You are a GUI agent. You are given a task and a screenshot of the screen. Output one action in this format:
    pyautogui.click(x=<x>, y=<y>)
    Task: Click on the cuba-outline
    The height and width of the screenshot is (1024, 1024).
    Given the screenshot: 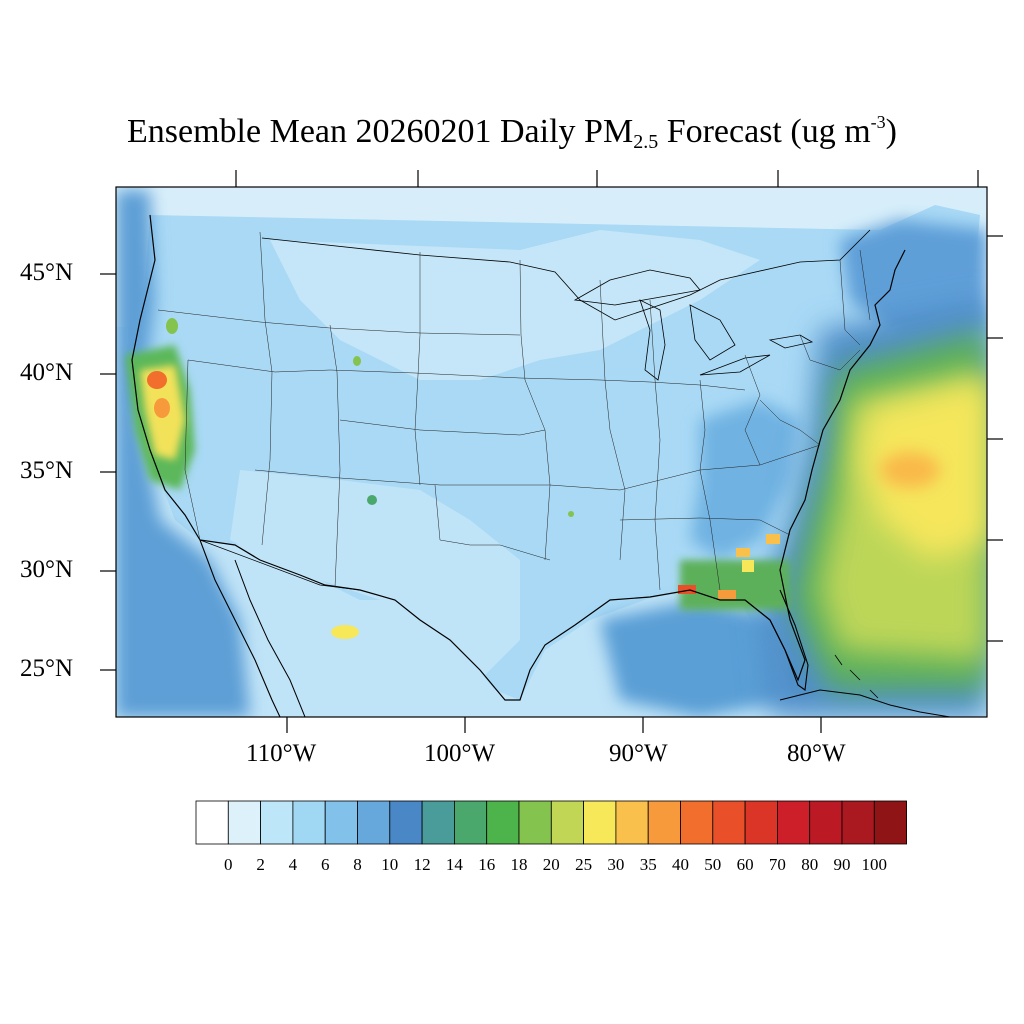 What is the action you would take?
    pyautogui.click(x=865, y=703)
    